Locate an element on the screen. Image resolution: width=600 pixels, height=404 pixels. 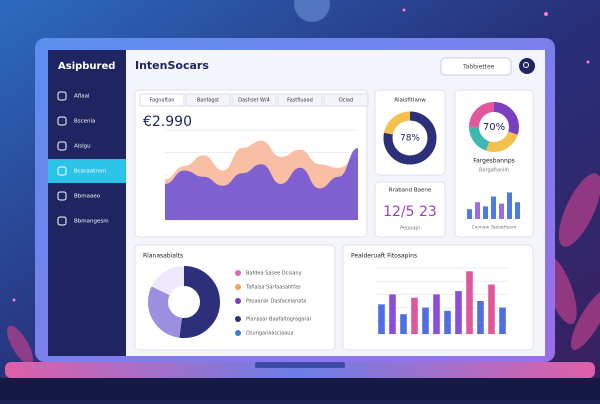
ring-label: 70% is located at coordinates (494, 127).